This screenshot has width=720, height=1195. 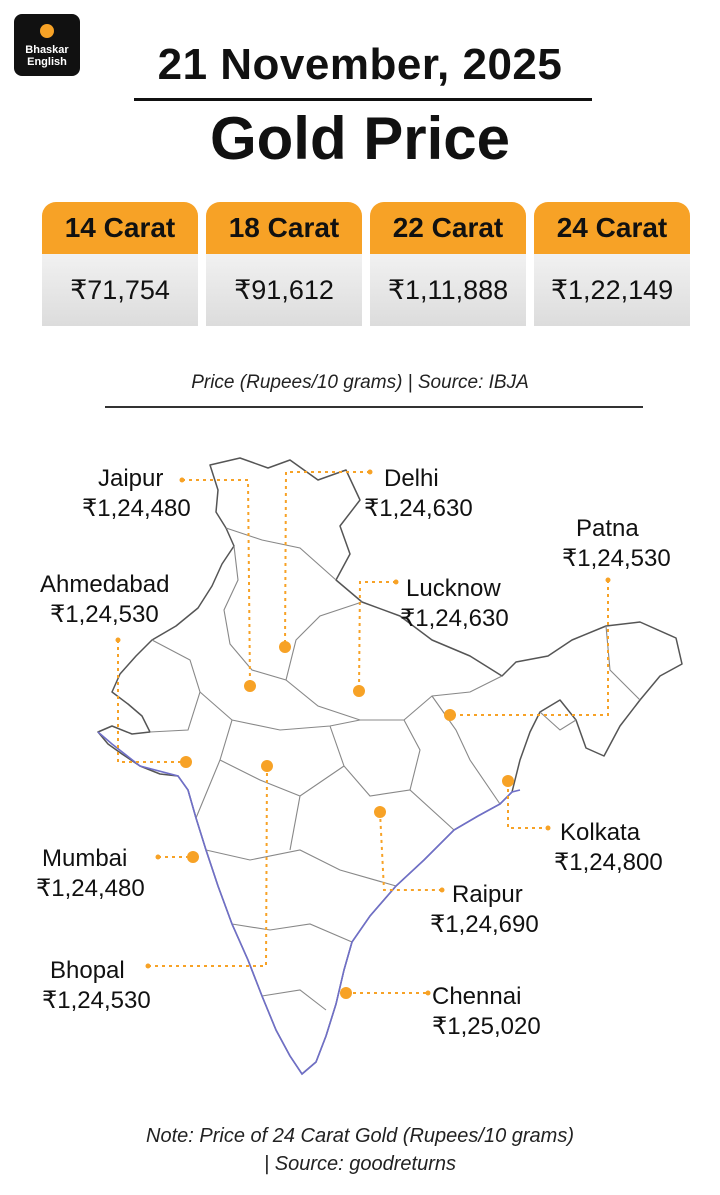 What do you see at coordinates (360, 382) in the screenshot?
I see `ibja-source-line: Price (Rupees/10 grams) | Source: IBJA` at bounding box center [360, 382].